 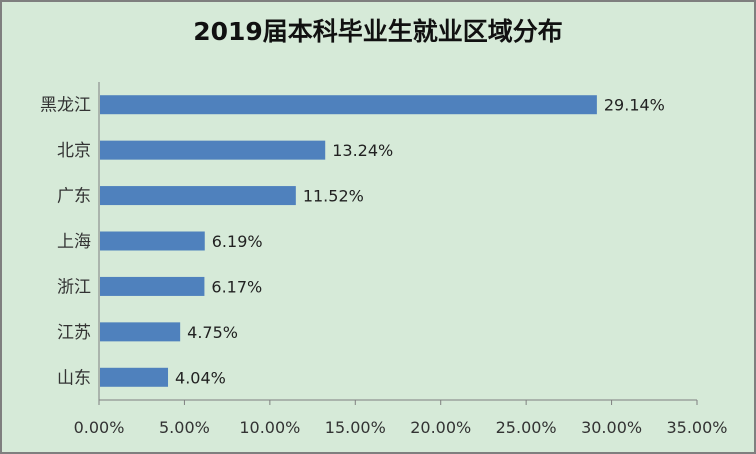 I want to click on x-tick-label: 0.00%, so click(x=99, y=427).